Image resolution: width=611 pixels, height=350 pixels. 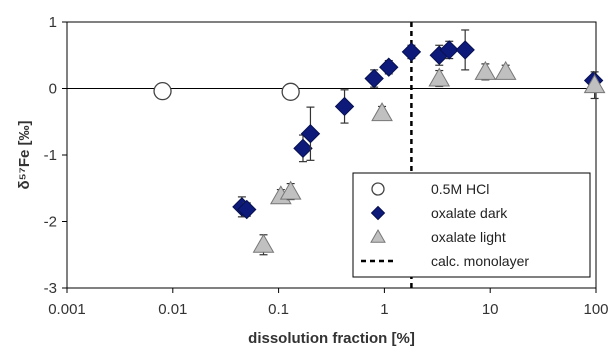 What do you see at coordinates (278, 309) in the screenshot?
I see `x-tick-label: 0.1` at bounding box center [278, 309].